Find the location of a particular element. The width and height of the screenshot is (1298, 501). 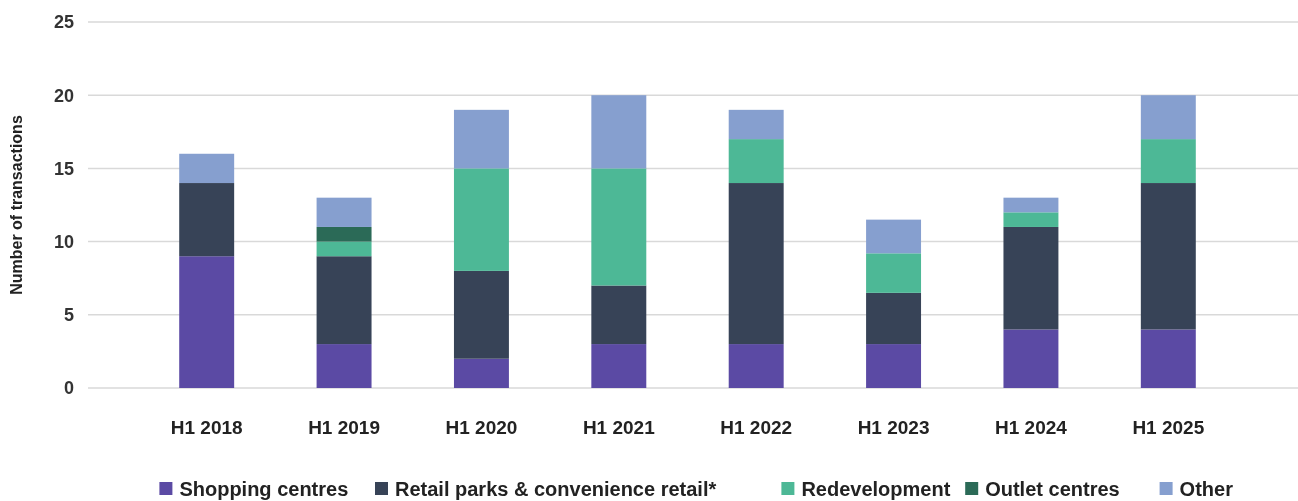

x-tick-label: H1 2023 is located at coordinates (893, 427).